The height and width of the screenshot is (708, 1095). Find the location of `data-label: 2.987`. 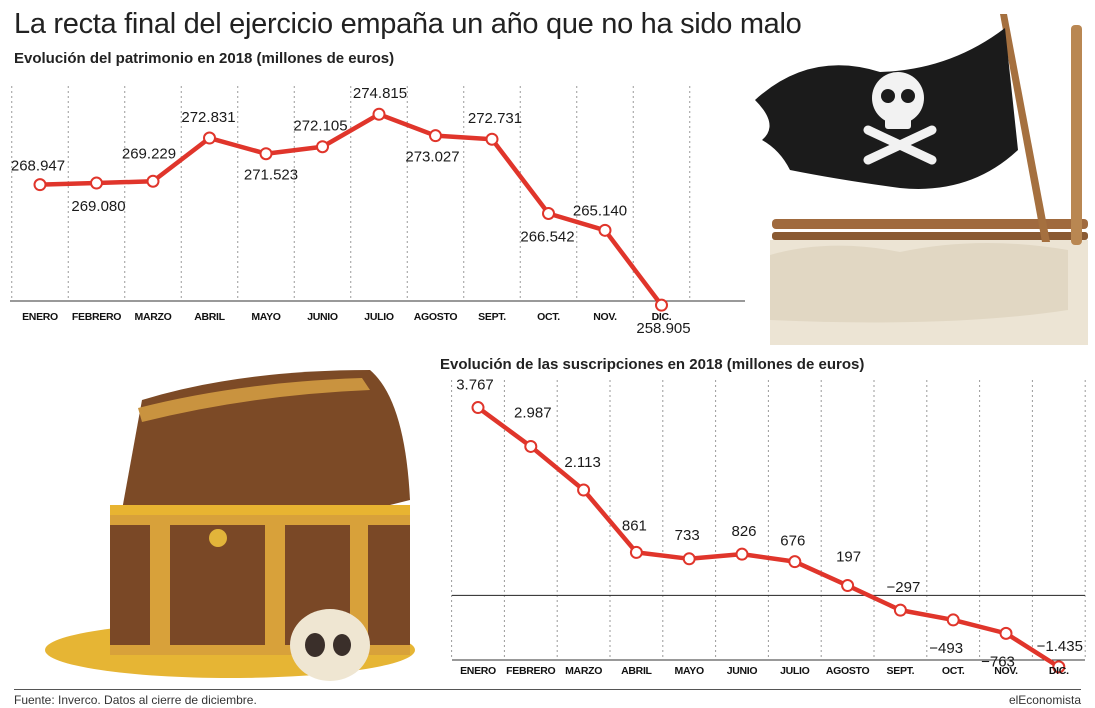

data-label: 2.987 is located at coordinates (533, 412).